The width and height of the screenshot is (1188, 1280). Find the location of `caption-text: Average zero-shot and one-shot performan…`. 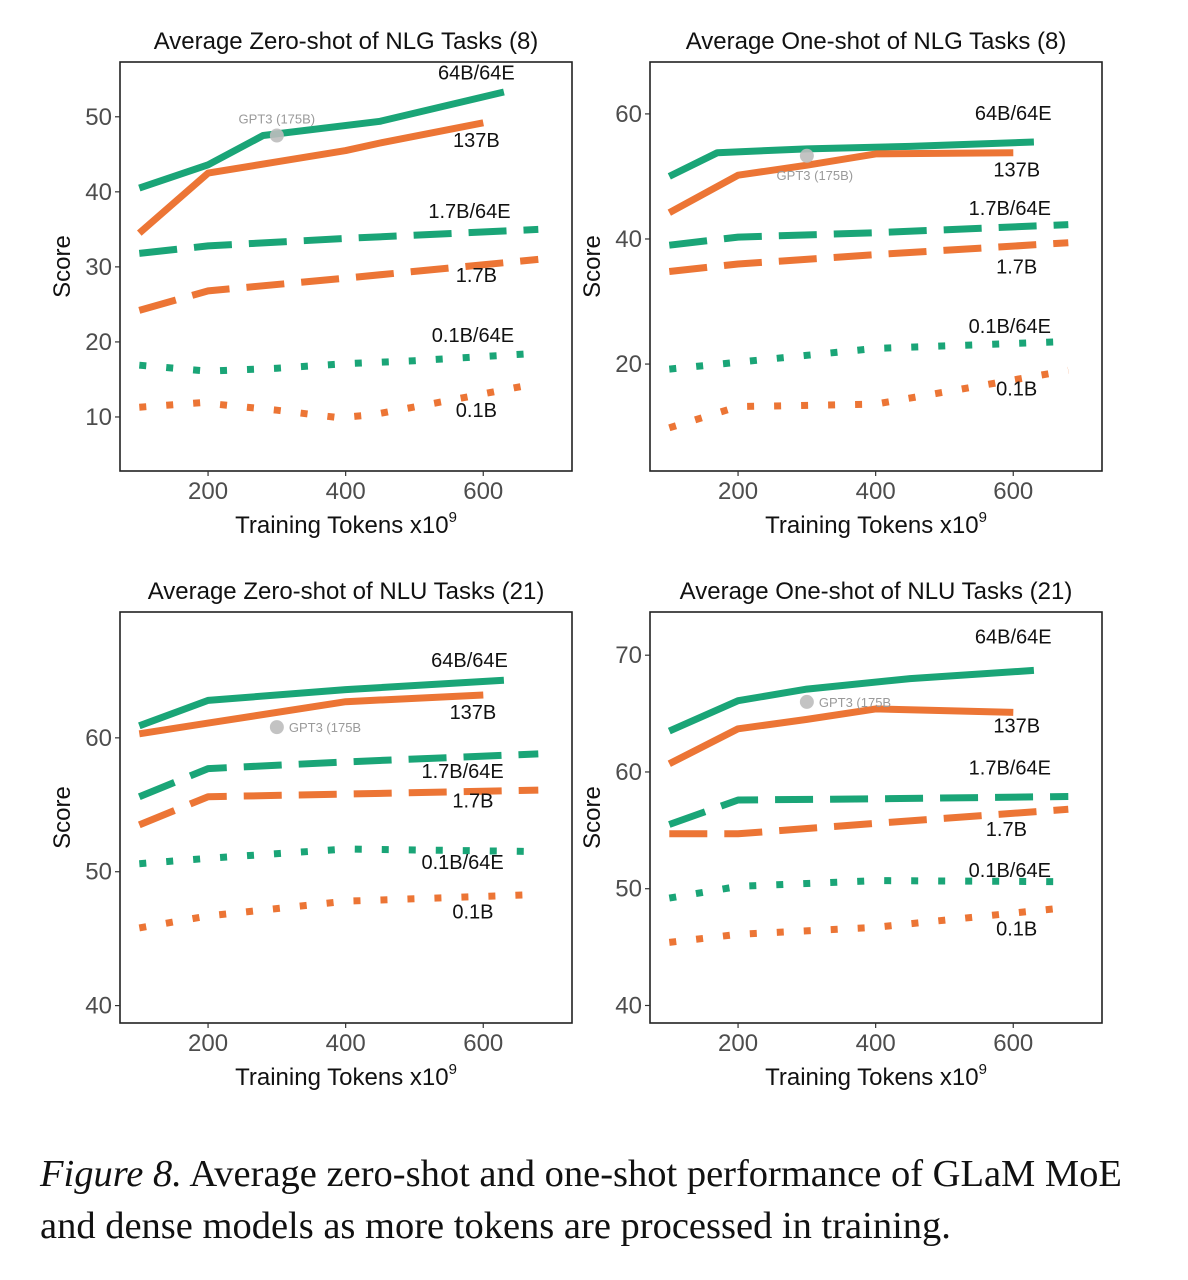

caption-text: Average zero-shot and one-shot performan… is located at coordinates (581, 1200).